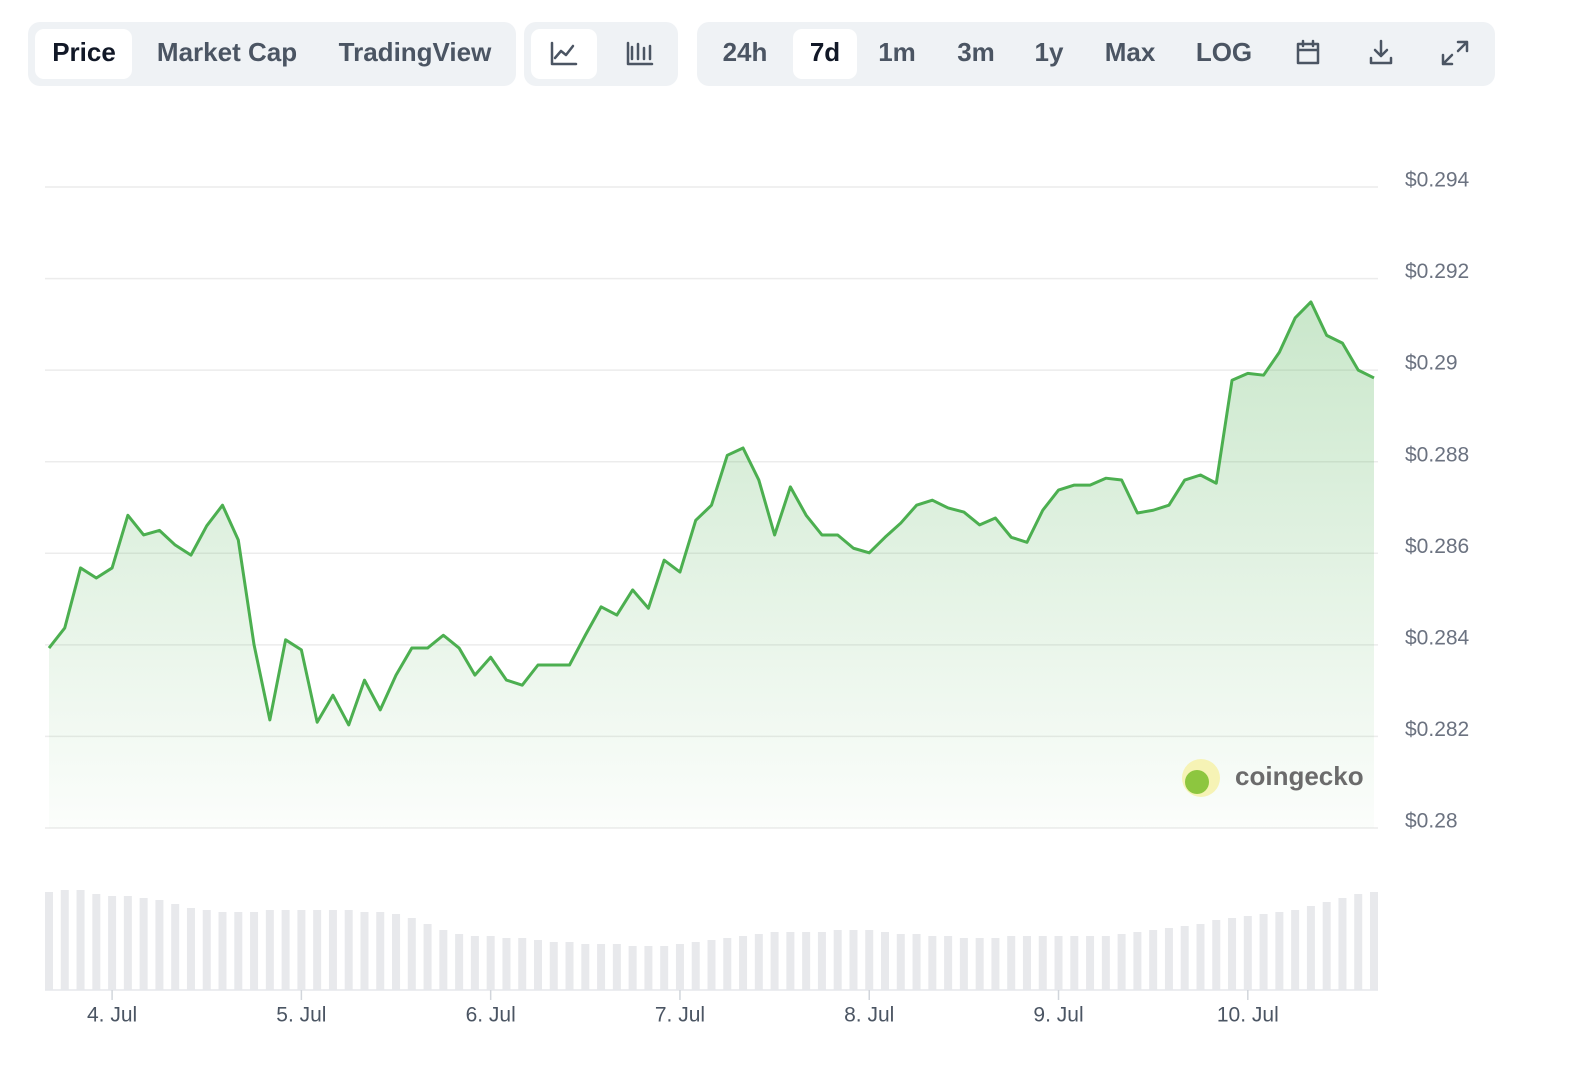 The image size is (1582, 1077). Describe the element at coordinates (825, 52) in the screenshot. I see `range-button: 7d` at that location.